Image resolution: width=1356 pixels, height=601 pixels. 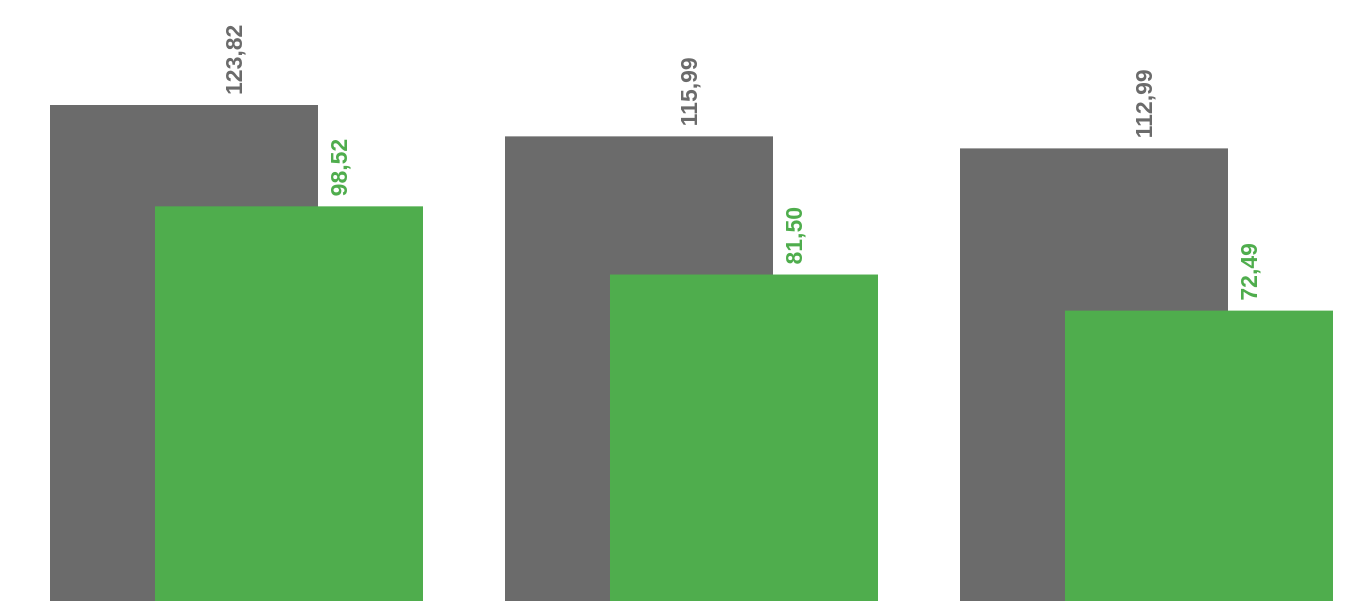 I want to click on bar-label-s2-c1: 98,52, so click(x=339, y=168).